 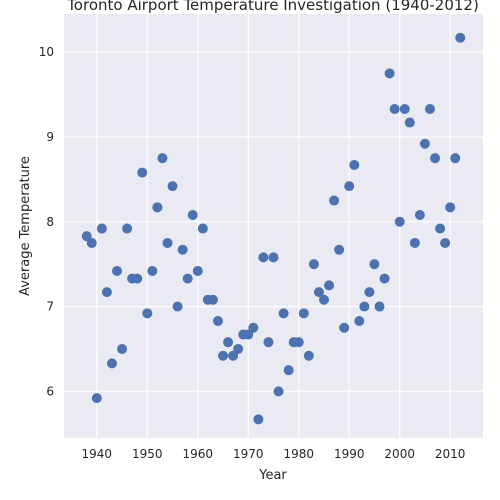 I want to click on y-tick-label: 10, so click(x=46, y=52).